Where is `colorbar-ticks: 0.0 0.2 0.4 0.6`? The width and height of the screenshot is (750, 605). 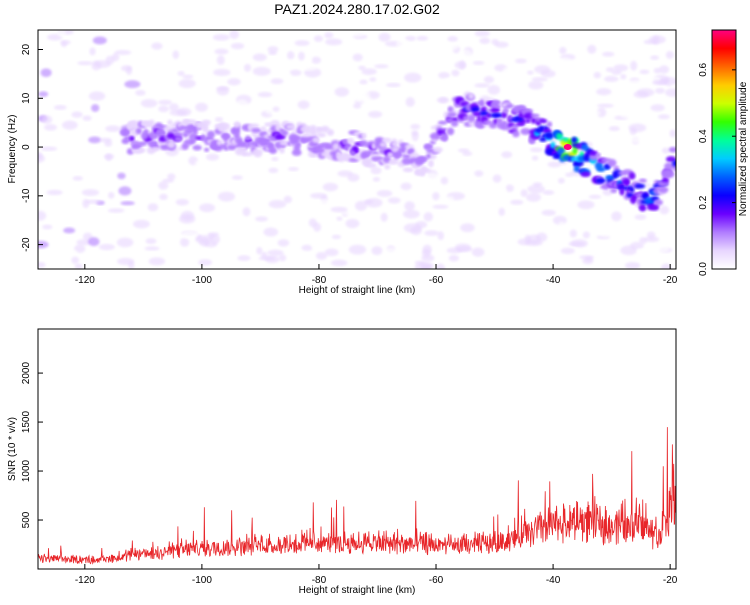
colorbar-ticks: 0.0 0.2 0.4 0.6 is located at coordinates (717, 169).